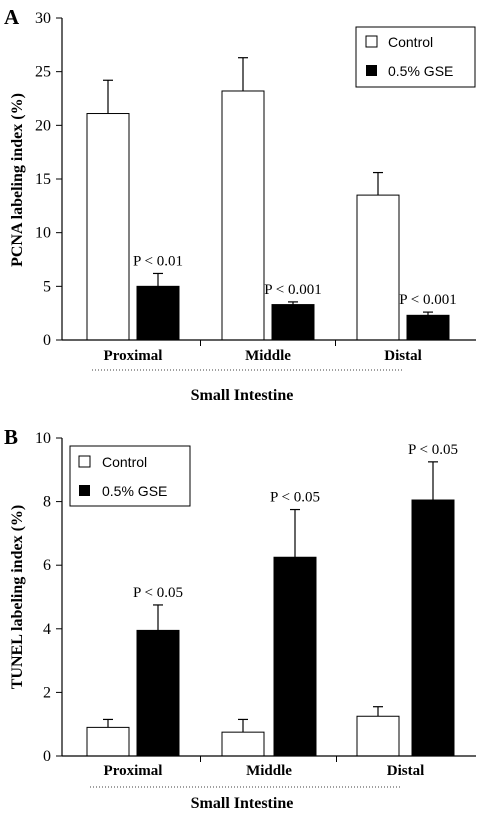 This screenshot has height=816, width=478. I want to click on legend-label-control-b: Control, so click(124, 462).